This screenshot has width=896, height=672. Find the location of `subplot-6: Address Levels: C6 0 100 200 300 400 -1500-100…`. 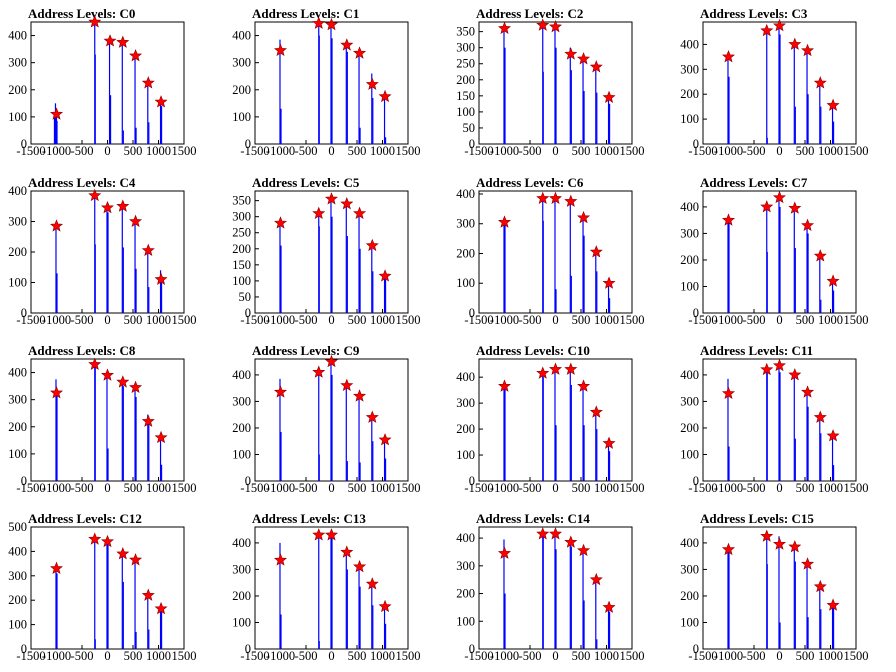

subplot-6: Address Levels: C6 0 100 200 300 400 -1500-100… is located at coordinates (550, 251).